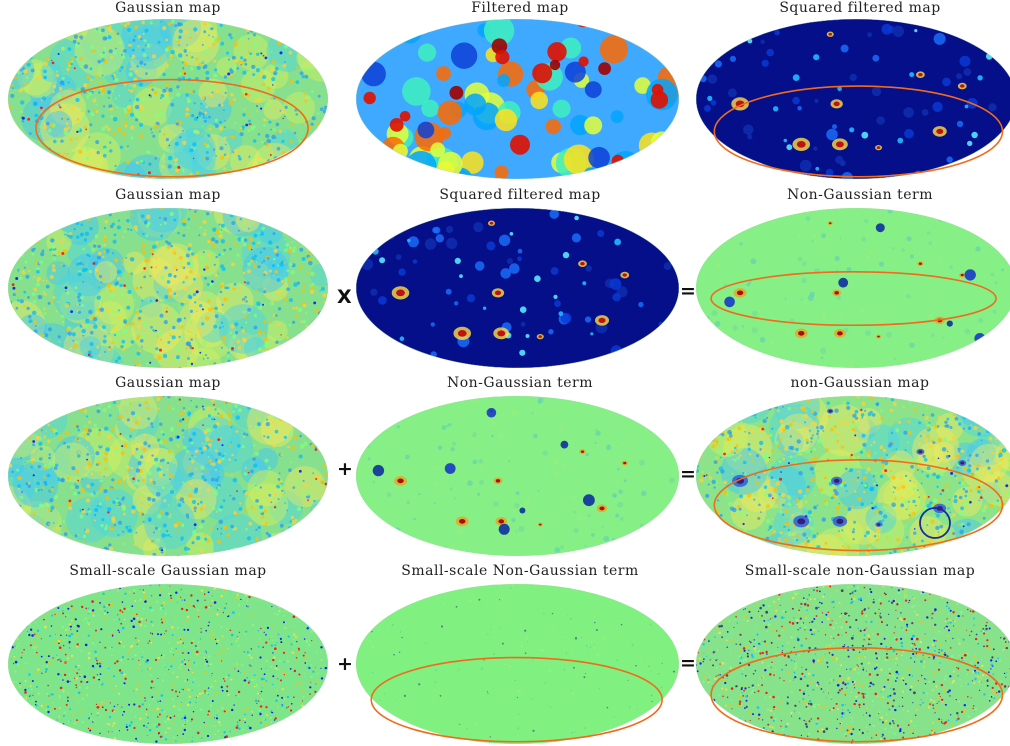 Image resolution: width=1010 pixels, height=746 pixels. I want to click on panel-title-small-scale-gaussian-map: Small-scale Gaussian map, so click(168, 571).